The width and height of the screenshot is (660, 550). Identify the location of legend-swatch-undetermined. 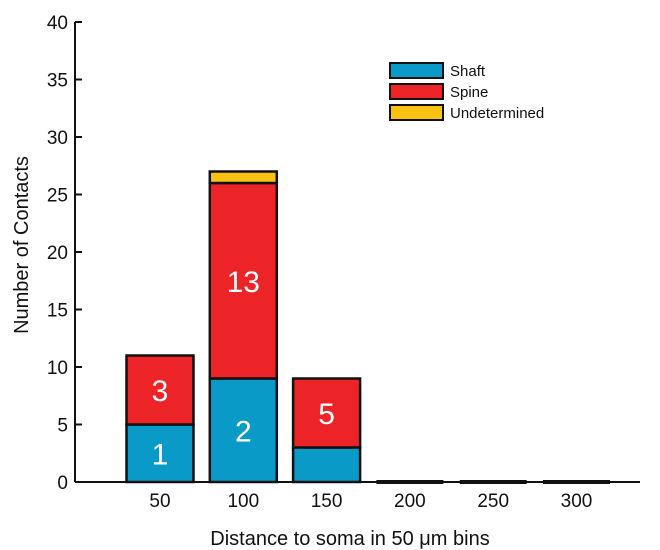
(416, 112).